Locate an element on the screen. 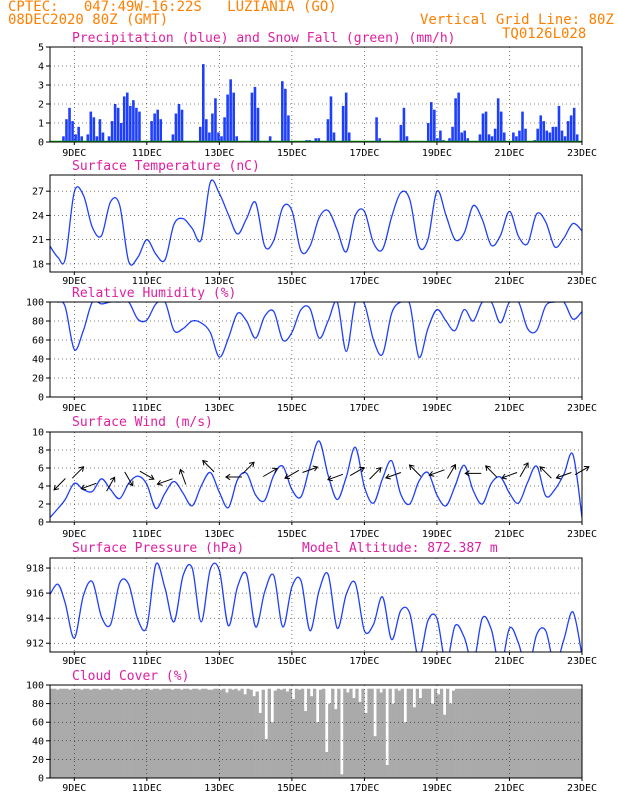 The width and height of the screenshot is (618, 800). panel-subtitle: Model Altitude: 872.387 m is located at coordinates (400, 548).